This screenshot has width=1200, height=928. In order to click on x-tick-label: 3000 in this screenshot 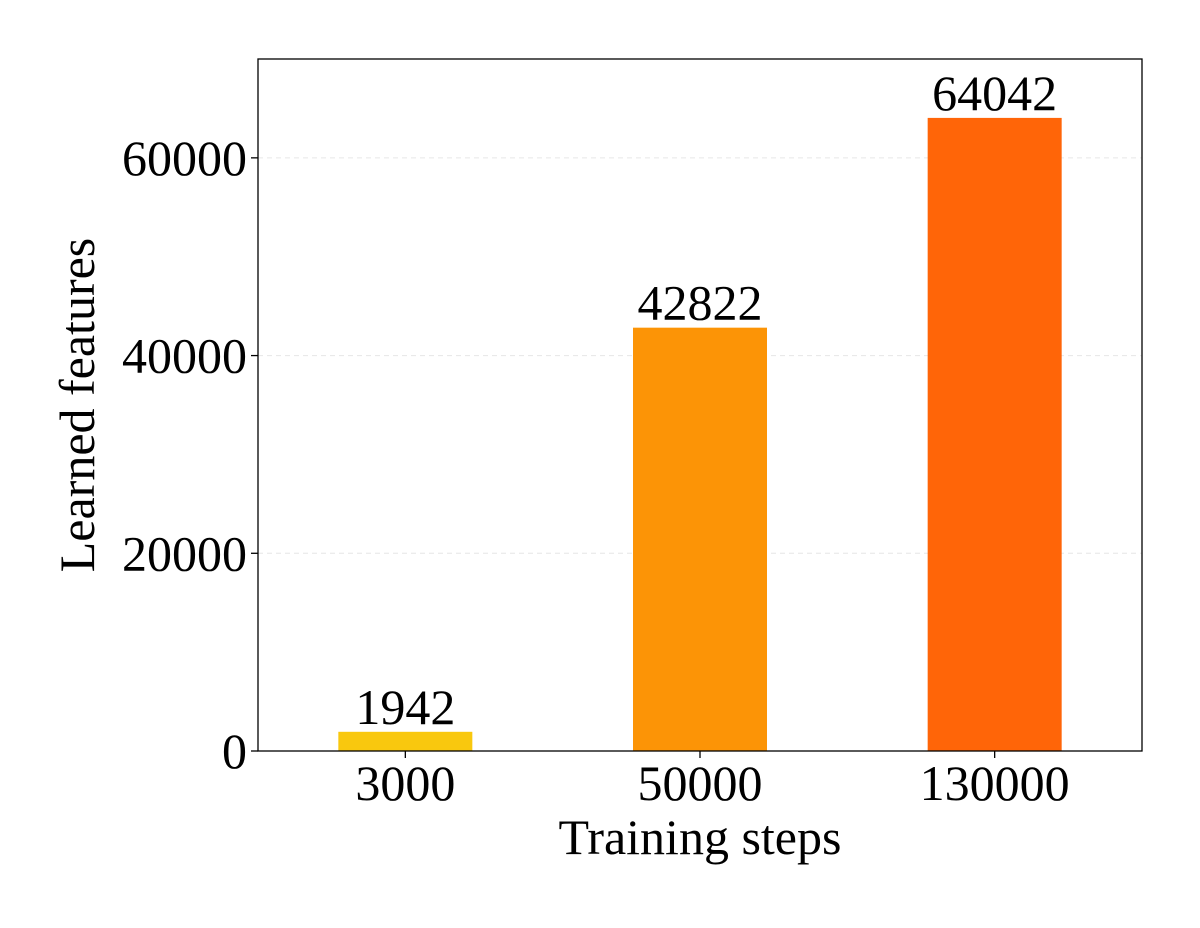, I will do `click(405, 783)`.